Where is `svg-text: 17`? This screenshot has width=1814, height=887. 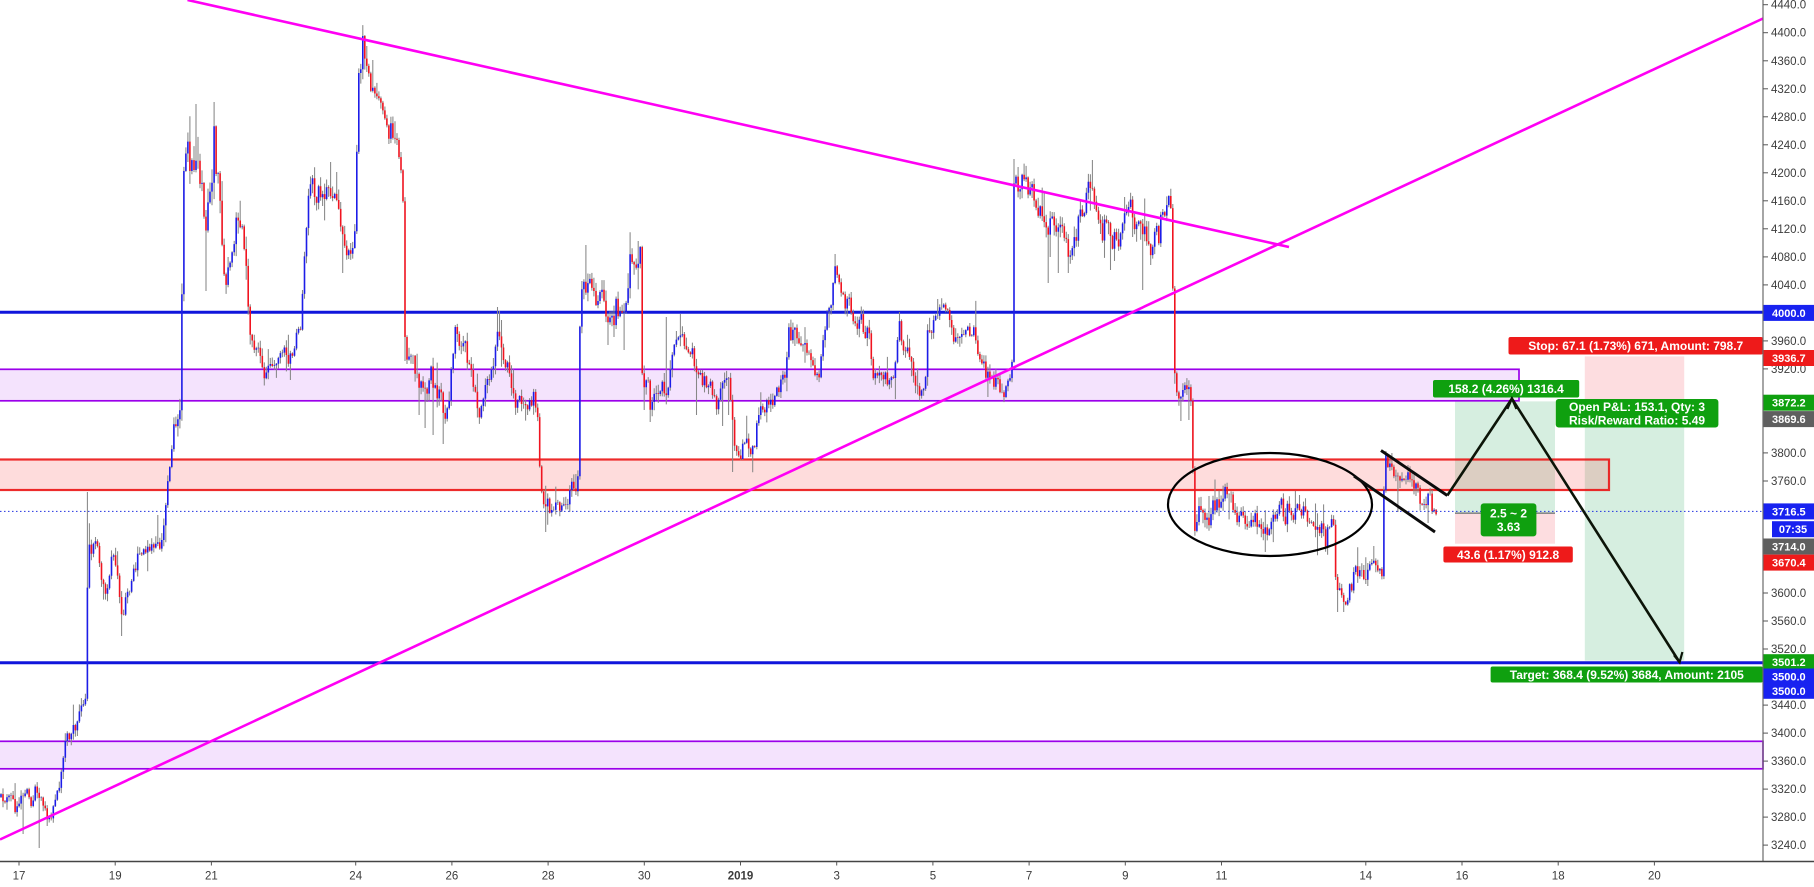 svg-text: 17 is located at coordinates (19, 877).